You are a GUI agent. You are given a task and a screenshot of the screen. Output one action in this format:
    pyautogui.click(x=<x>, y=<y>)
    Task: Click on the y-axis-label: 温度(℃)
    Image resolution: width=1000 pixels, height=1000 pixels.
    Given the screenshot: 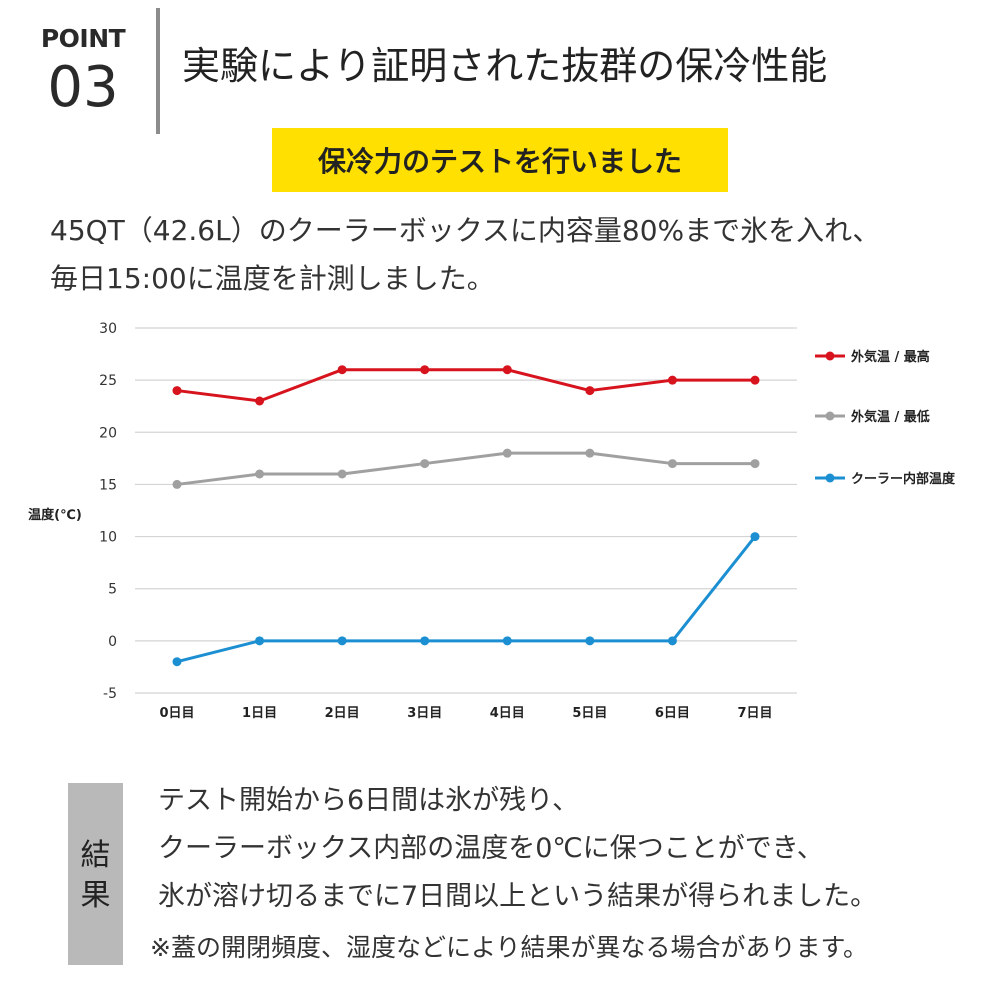 What is the action you would take?
    pyautogui.click(x=55, y=515)
    